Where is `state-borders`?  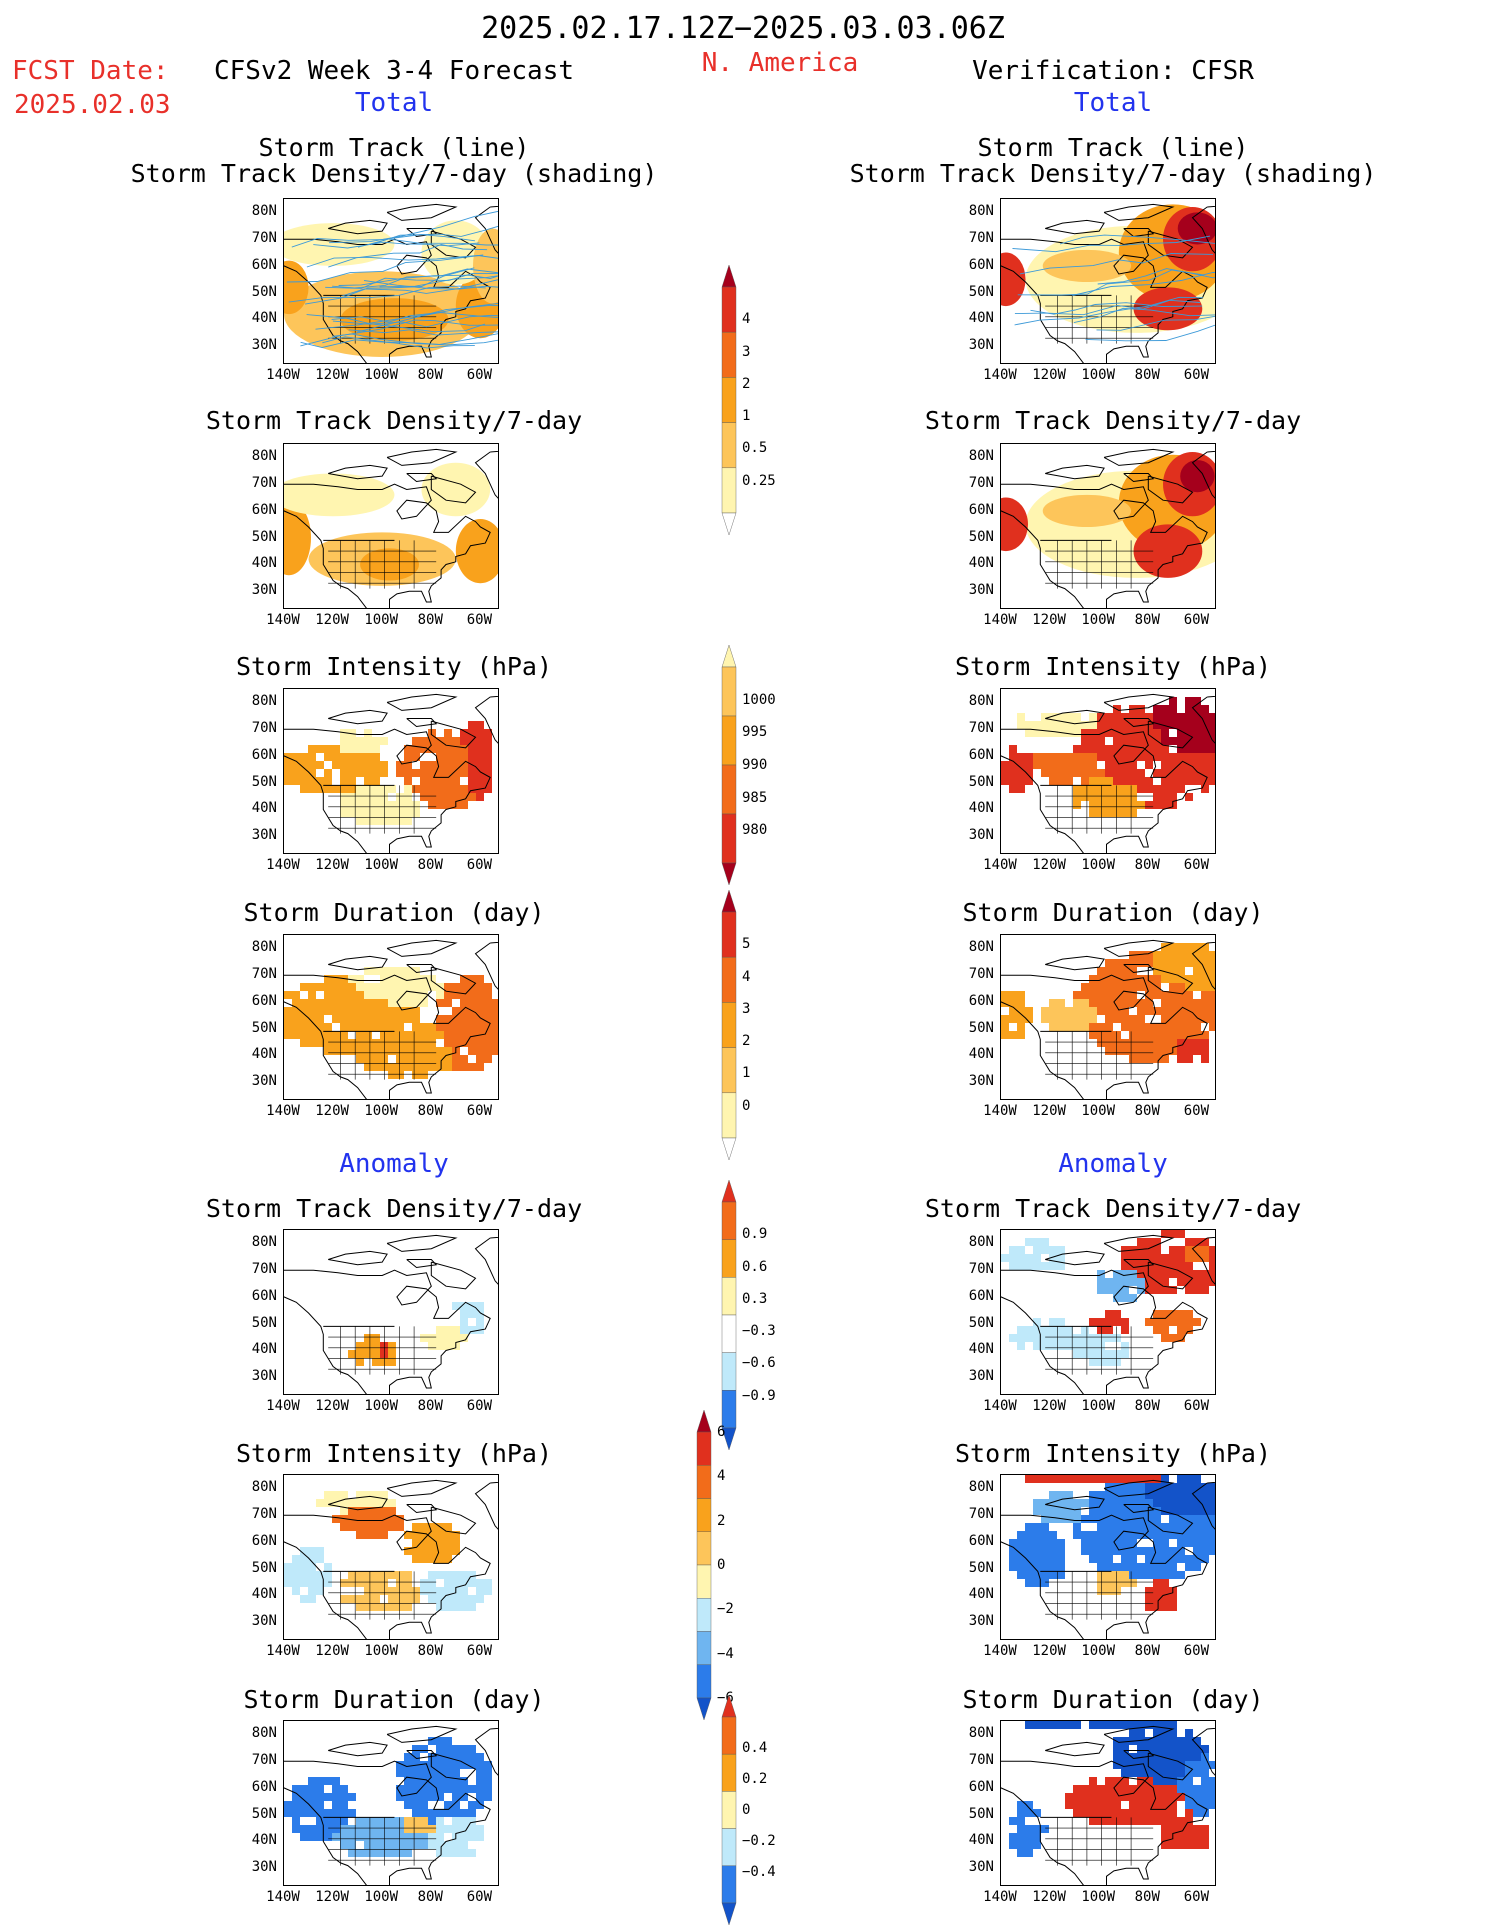
state-borders is located at coordinates (380, 564).